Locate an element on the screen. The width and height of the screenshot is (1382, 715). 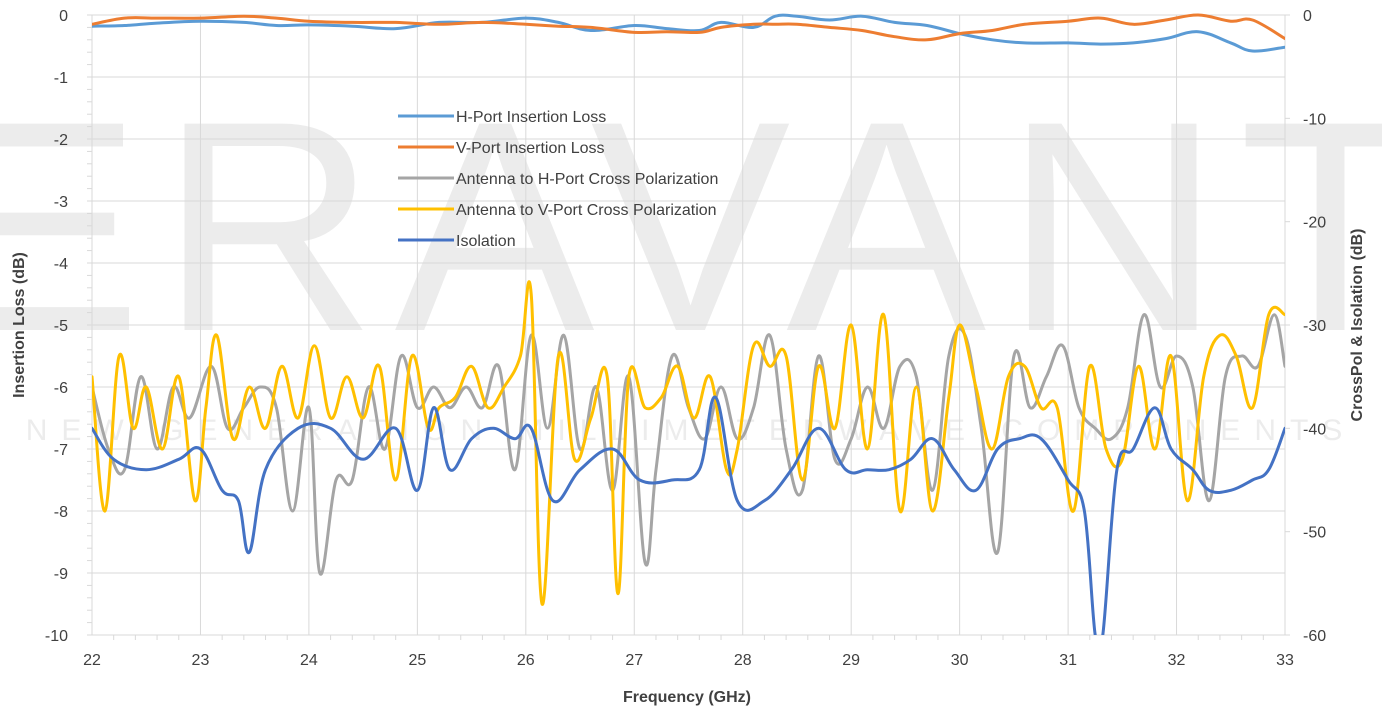
x-tick-label: 24 is located at coordinates (309, 660).